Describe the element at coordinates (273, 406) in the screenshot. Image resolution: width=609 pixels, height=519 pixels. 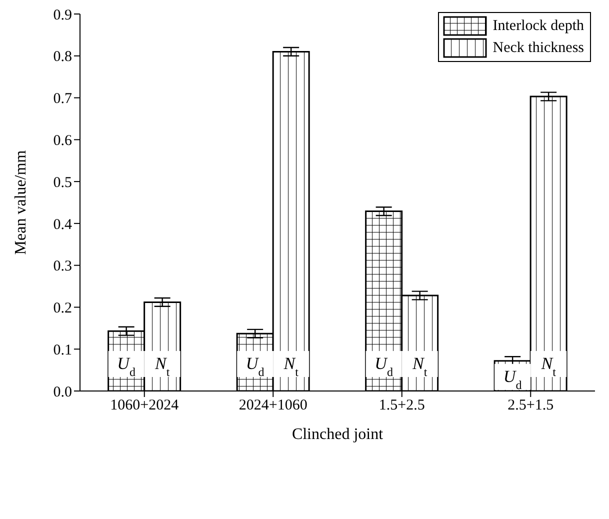
I see `x-tick-label: 2024+1060` at that location.